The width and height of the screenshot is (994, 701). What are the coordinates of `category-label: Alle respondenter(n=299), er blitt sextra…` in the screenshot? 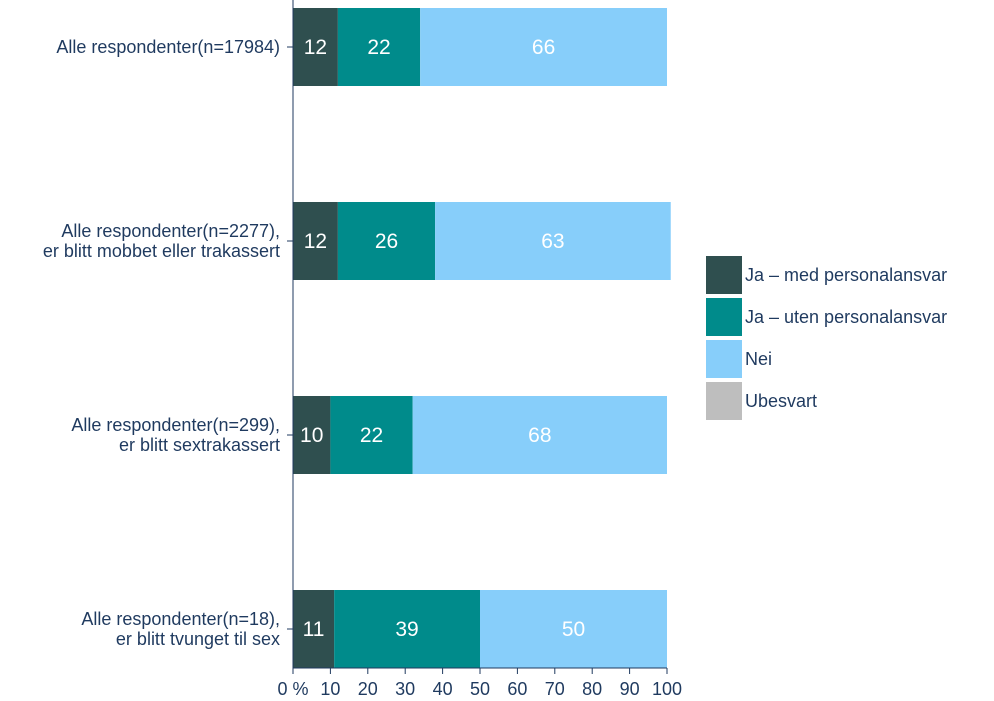 It's located at (175, 435).